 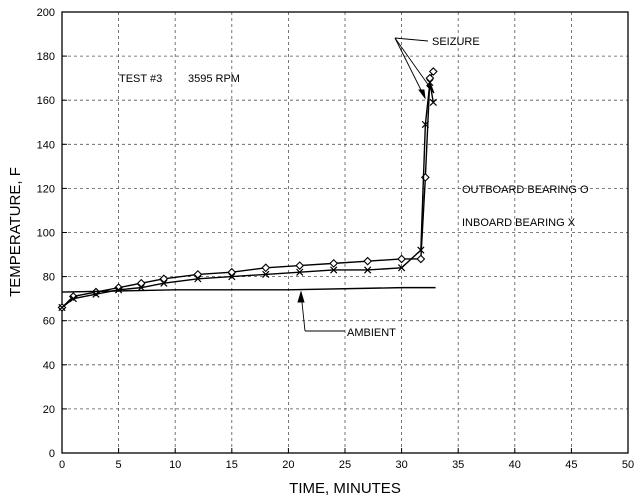 I want to click on y-tick-label: 140, so click(x=46, y=145).